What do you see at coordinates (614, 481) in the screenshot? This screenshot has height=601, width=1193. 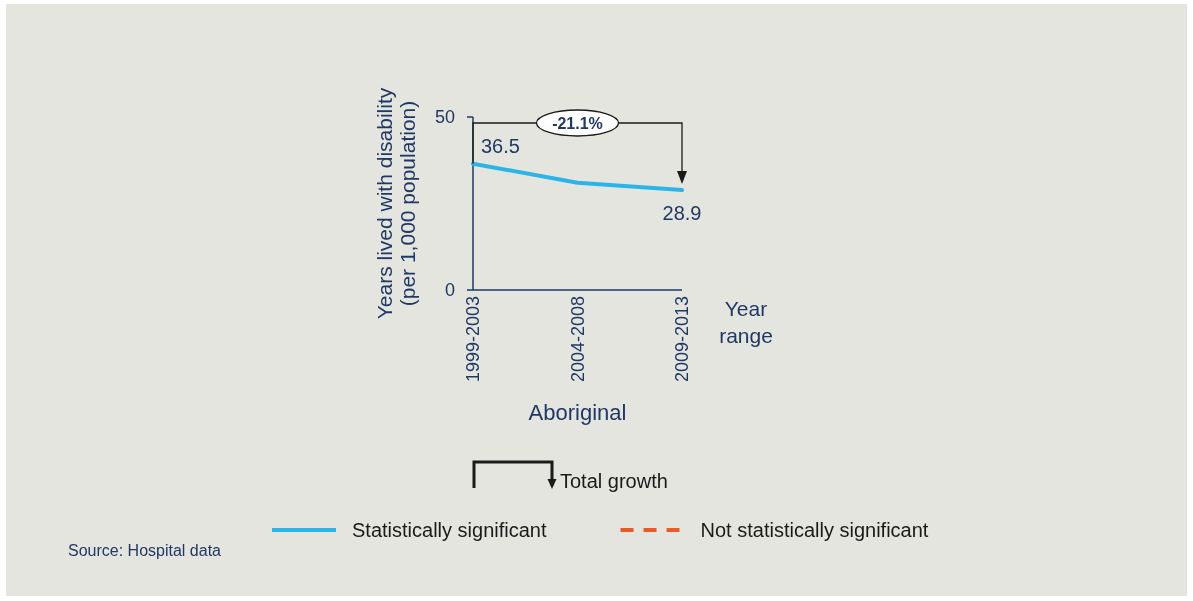 I see `text: Total growth` at bounding box center [614, 481].